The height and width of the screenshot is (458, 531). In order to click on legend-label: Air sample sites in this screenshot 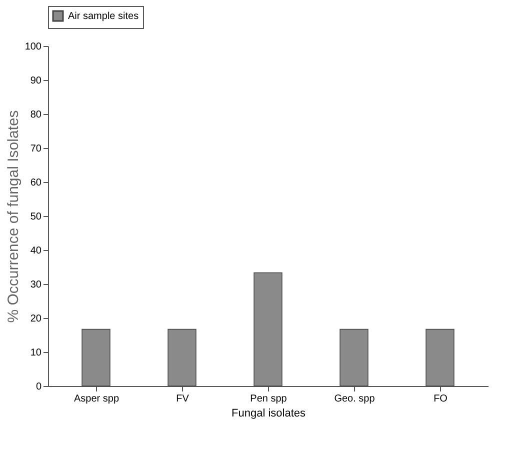, I will do `click(103, 16)`.